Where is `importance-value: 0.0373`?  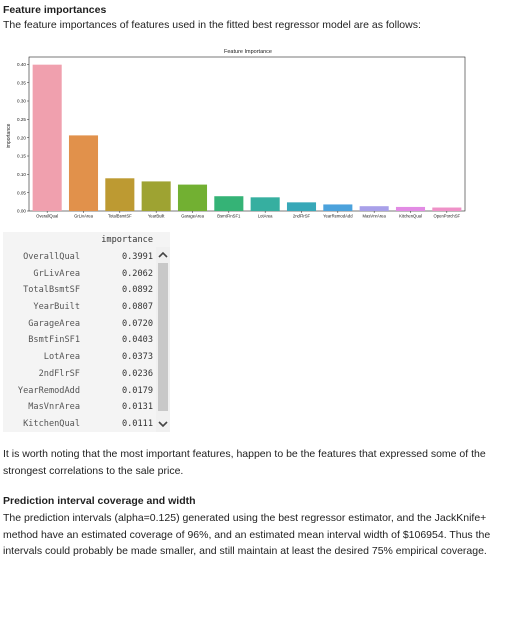 importance-value: 0.0373 is located at coordinates (137, 357).